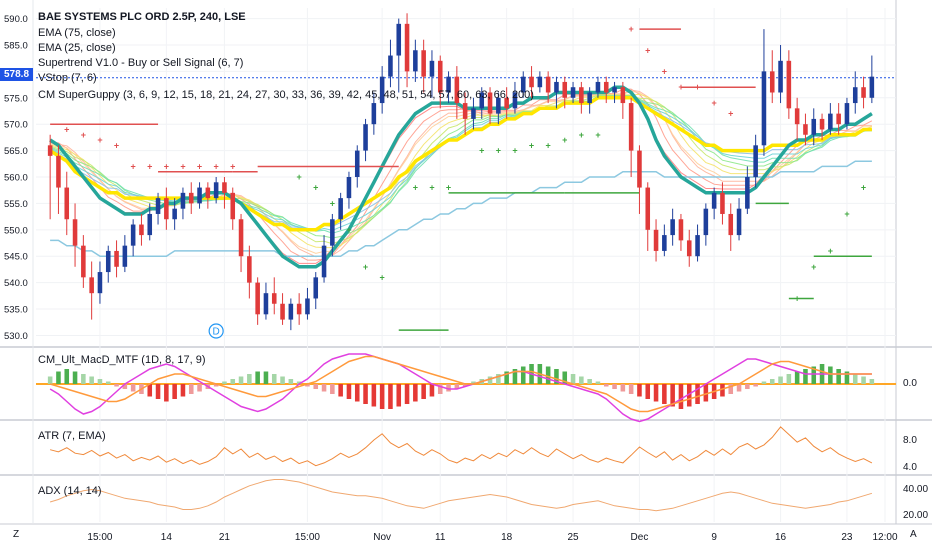 Image resolution: width=932 pixels, height=555 pixels. I want to click on time-tick-label: Nov, so click(382, 537).